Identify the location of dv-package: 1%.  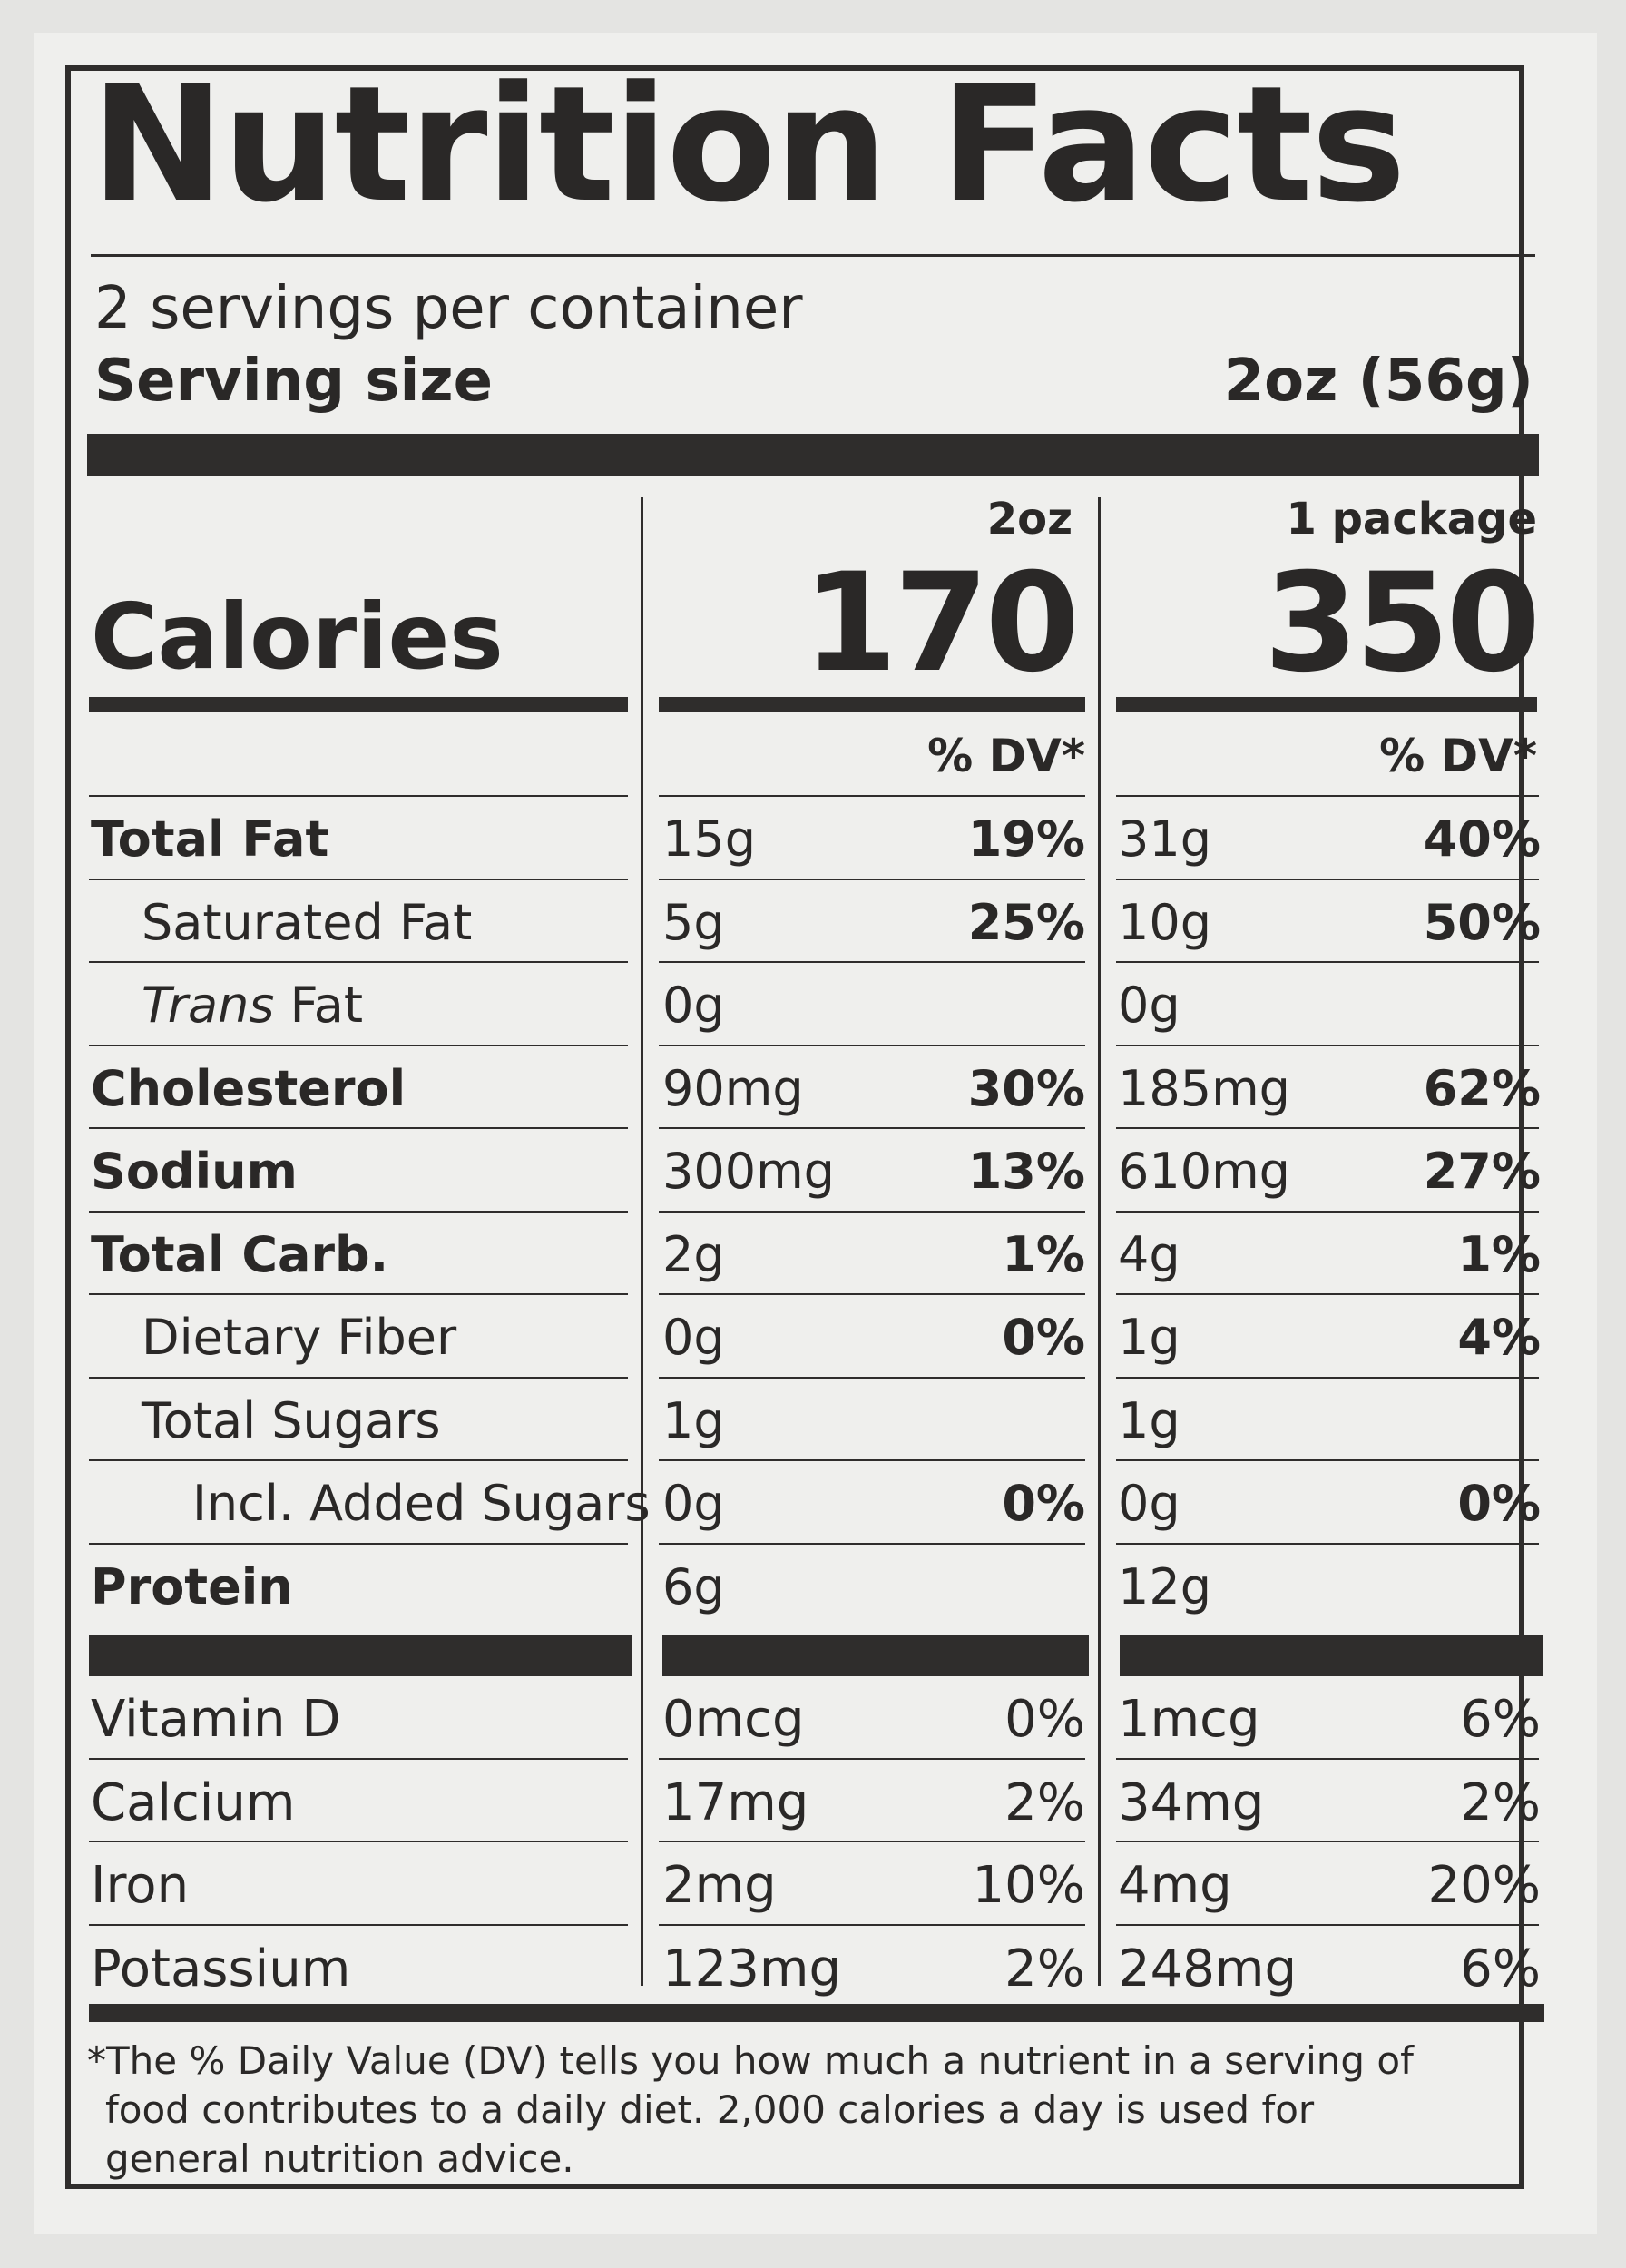
(1499, 1254).